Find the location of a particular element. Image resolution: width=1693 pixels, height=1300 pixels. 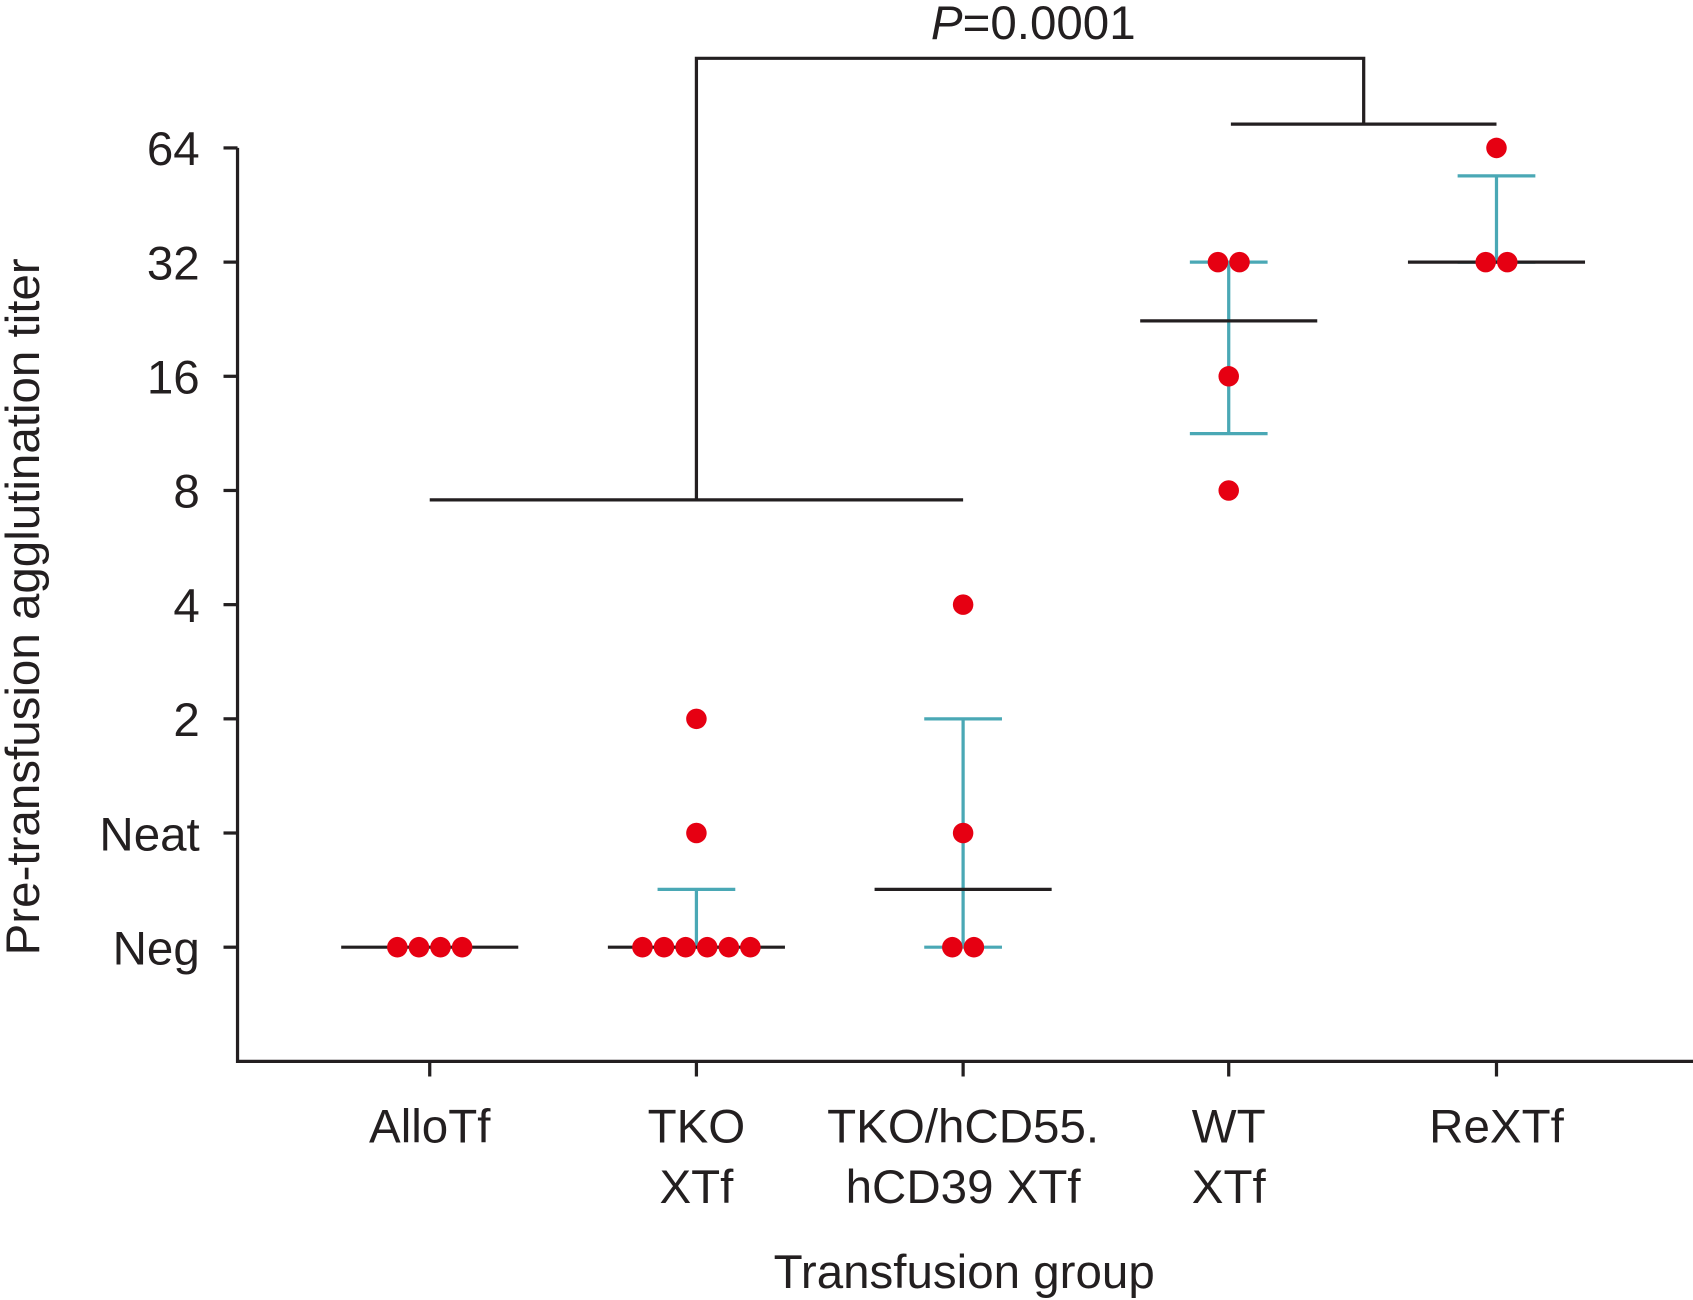

x-tick-label: WT XTf is located at coordinates (1229, 1156).